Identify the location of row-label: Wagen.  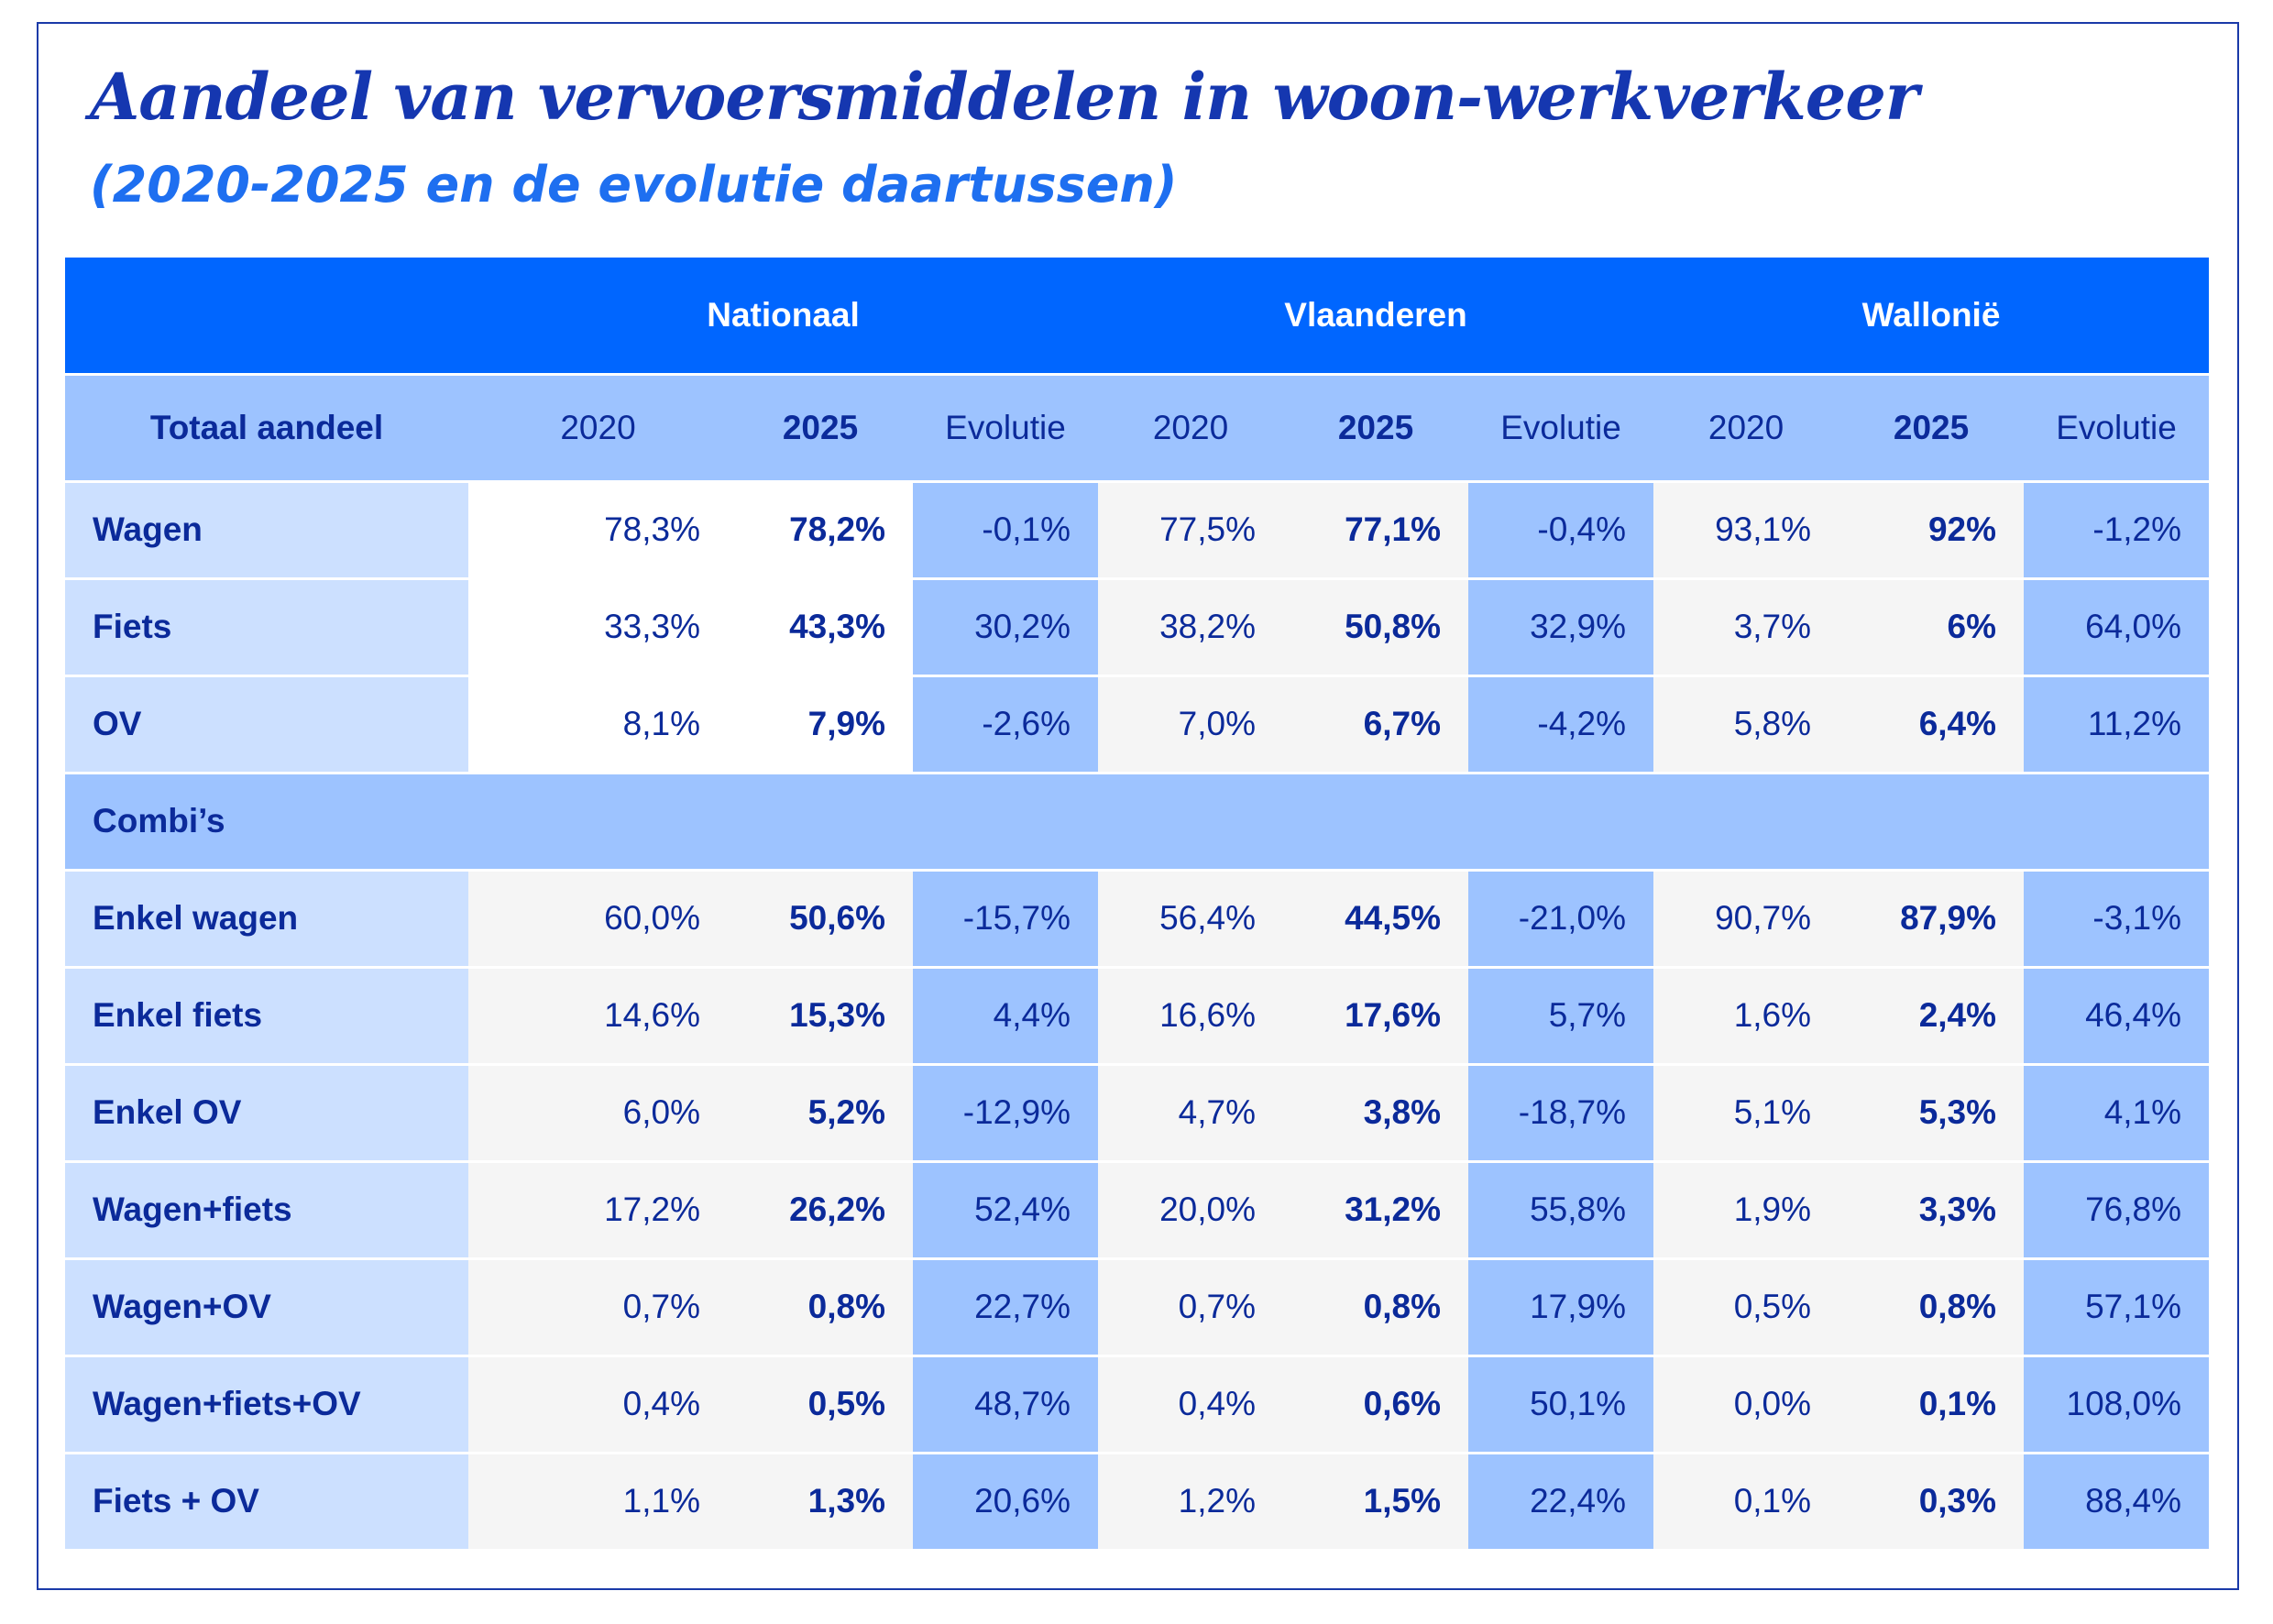
(266, 530).